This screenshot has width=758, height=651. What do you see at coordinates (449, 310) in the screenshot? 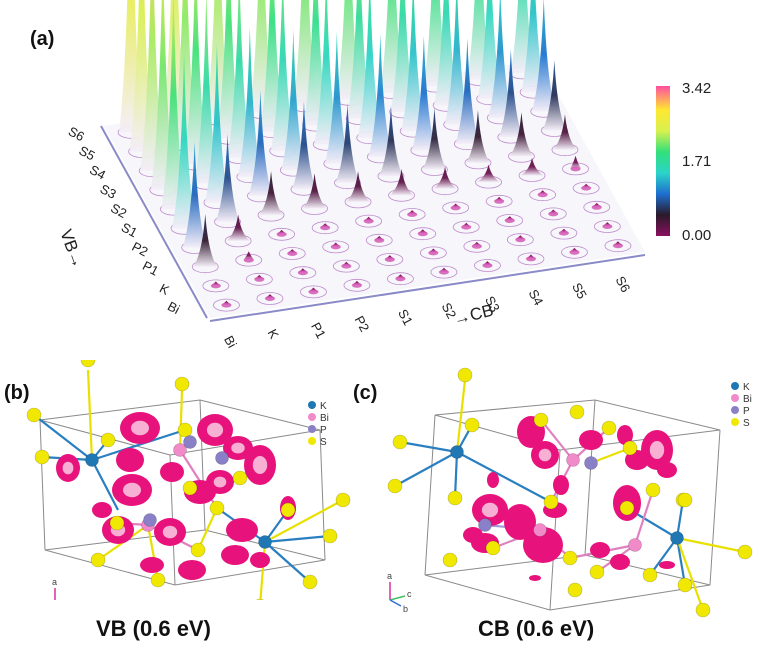
I see `x-tick-label: S2` at bounding box center [449, 310].